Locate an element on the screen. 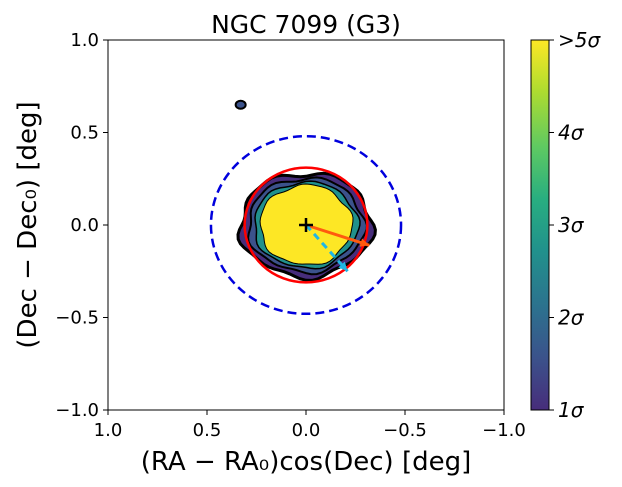 The image size is (622, 487). orbit-direction-arrowhead is located at coordinates (343, 266).